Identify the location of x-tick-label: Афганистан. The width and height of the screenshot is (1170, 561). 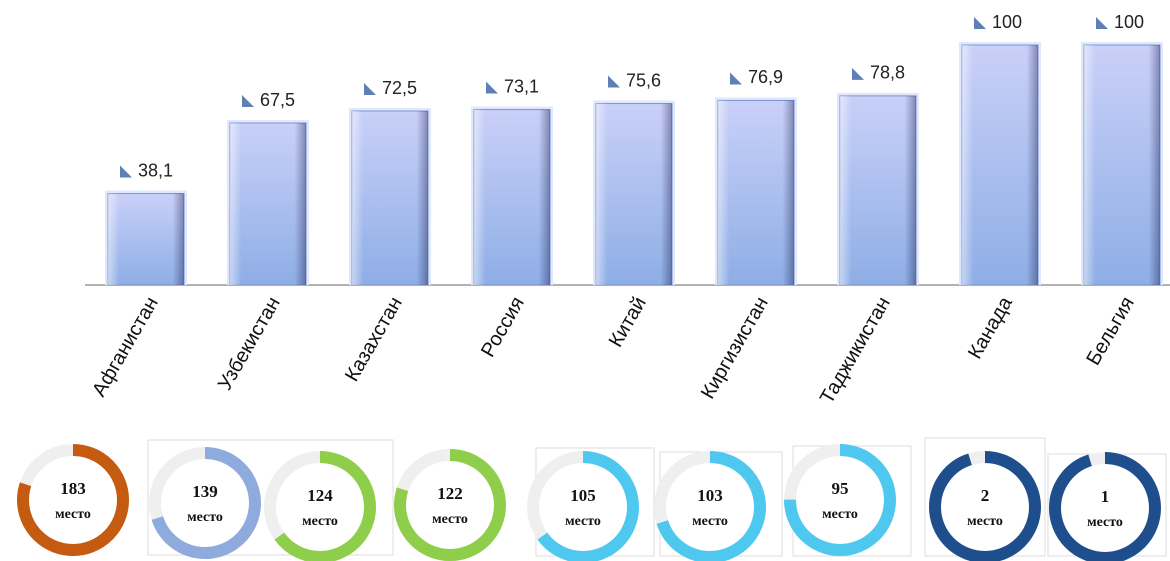
(125, 346).